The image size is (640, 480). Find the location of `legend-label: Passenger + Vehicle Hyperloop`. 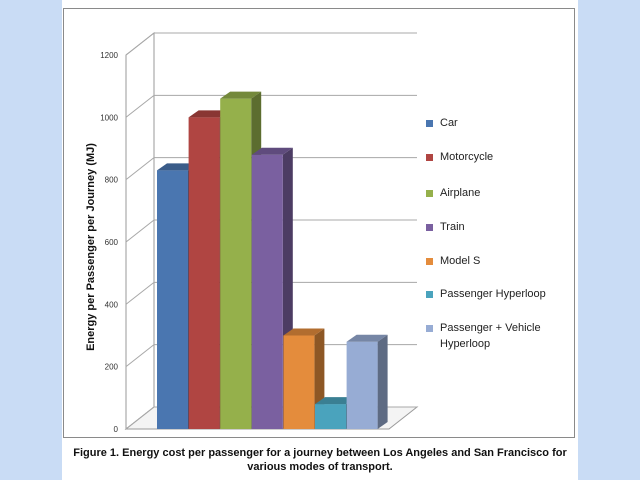

legend-label: Passenger + Vehicle Hyperloop is located at coordinates (490, 336).